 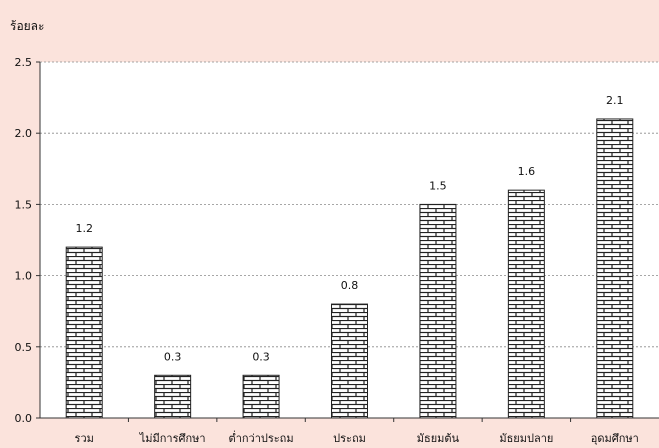 I want to click on data-label: 2.1, so click(x=615, y=100).